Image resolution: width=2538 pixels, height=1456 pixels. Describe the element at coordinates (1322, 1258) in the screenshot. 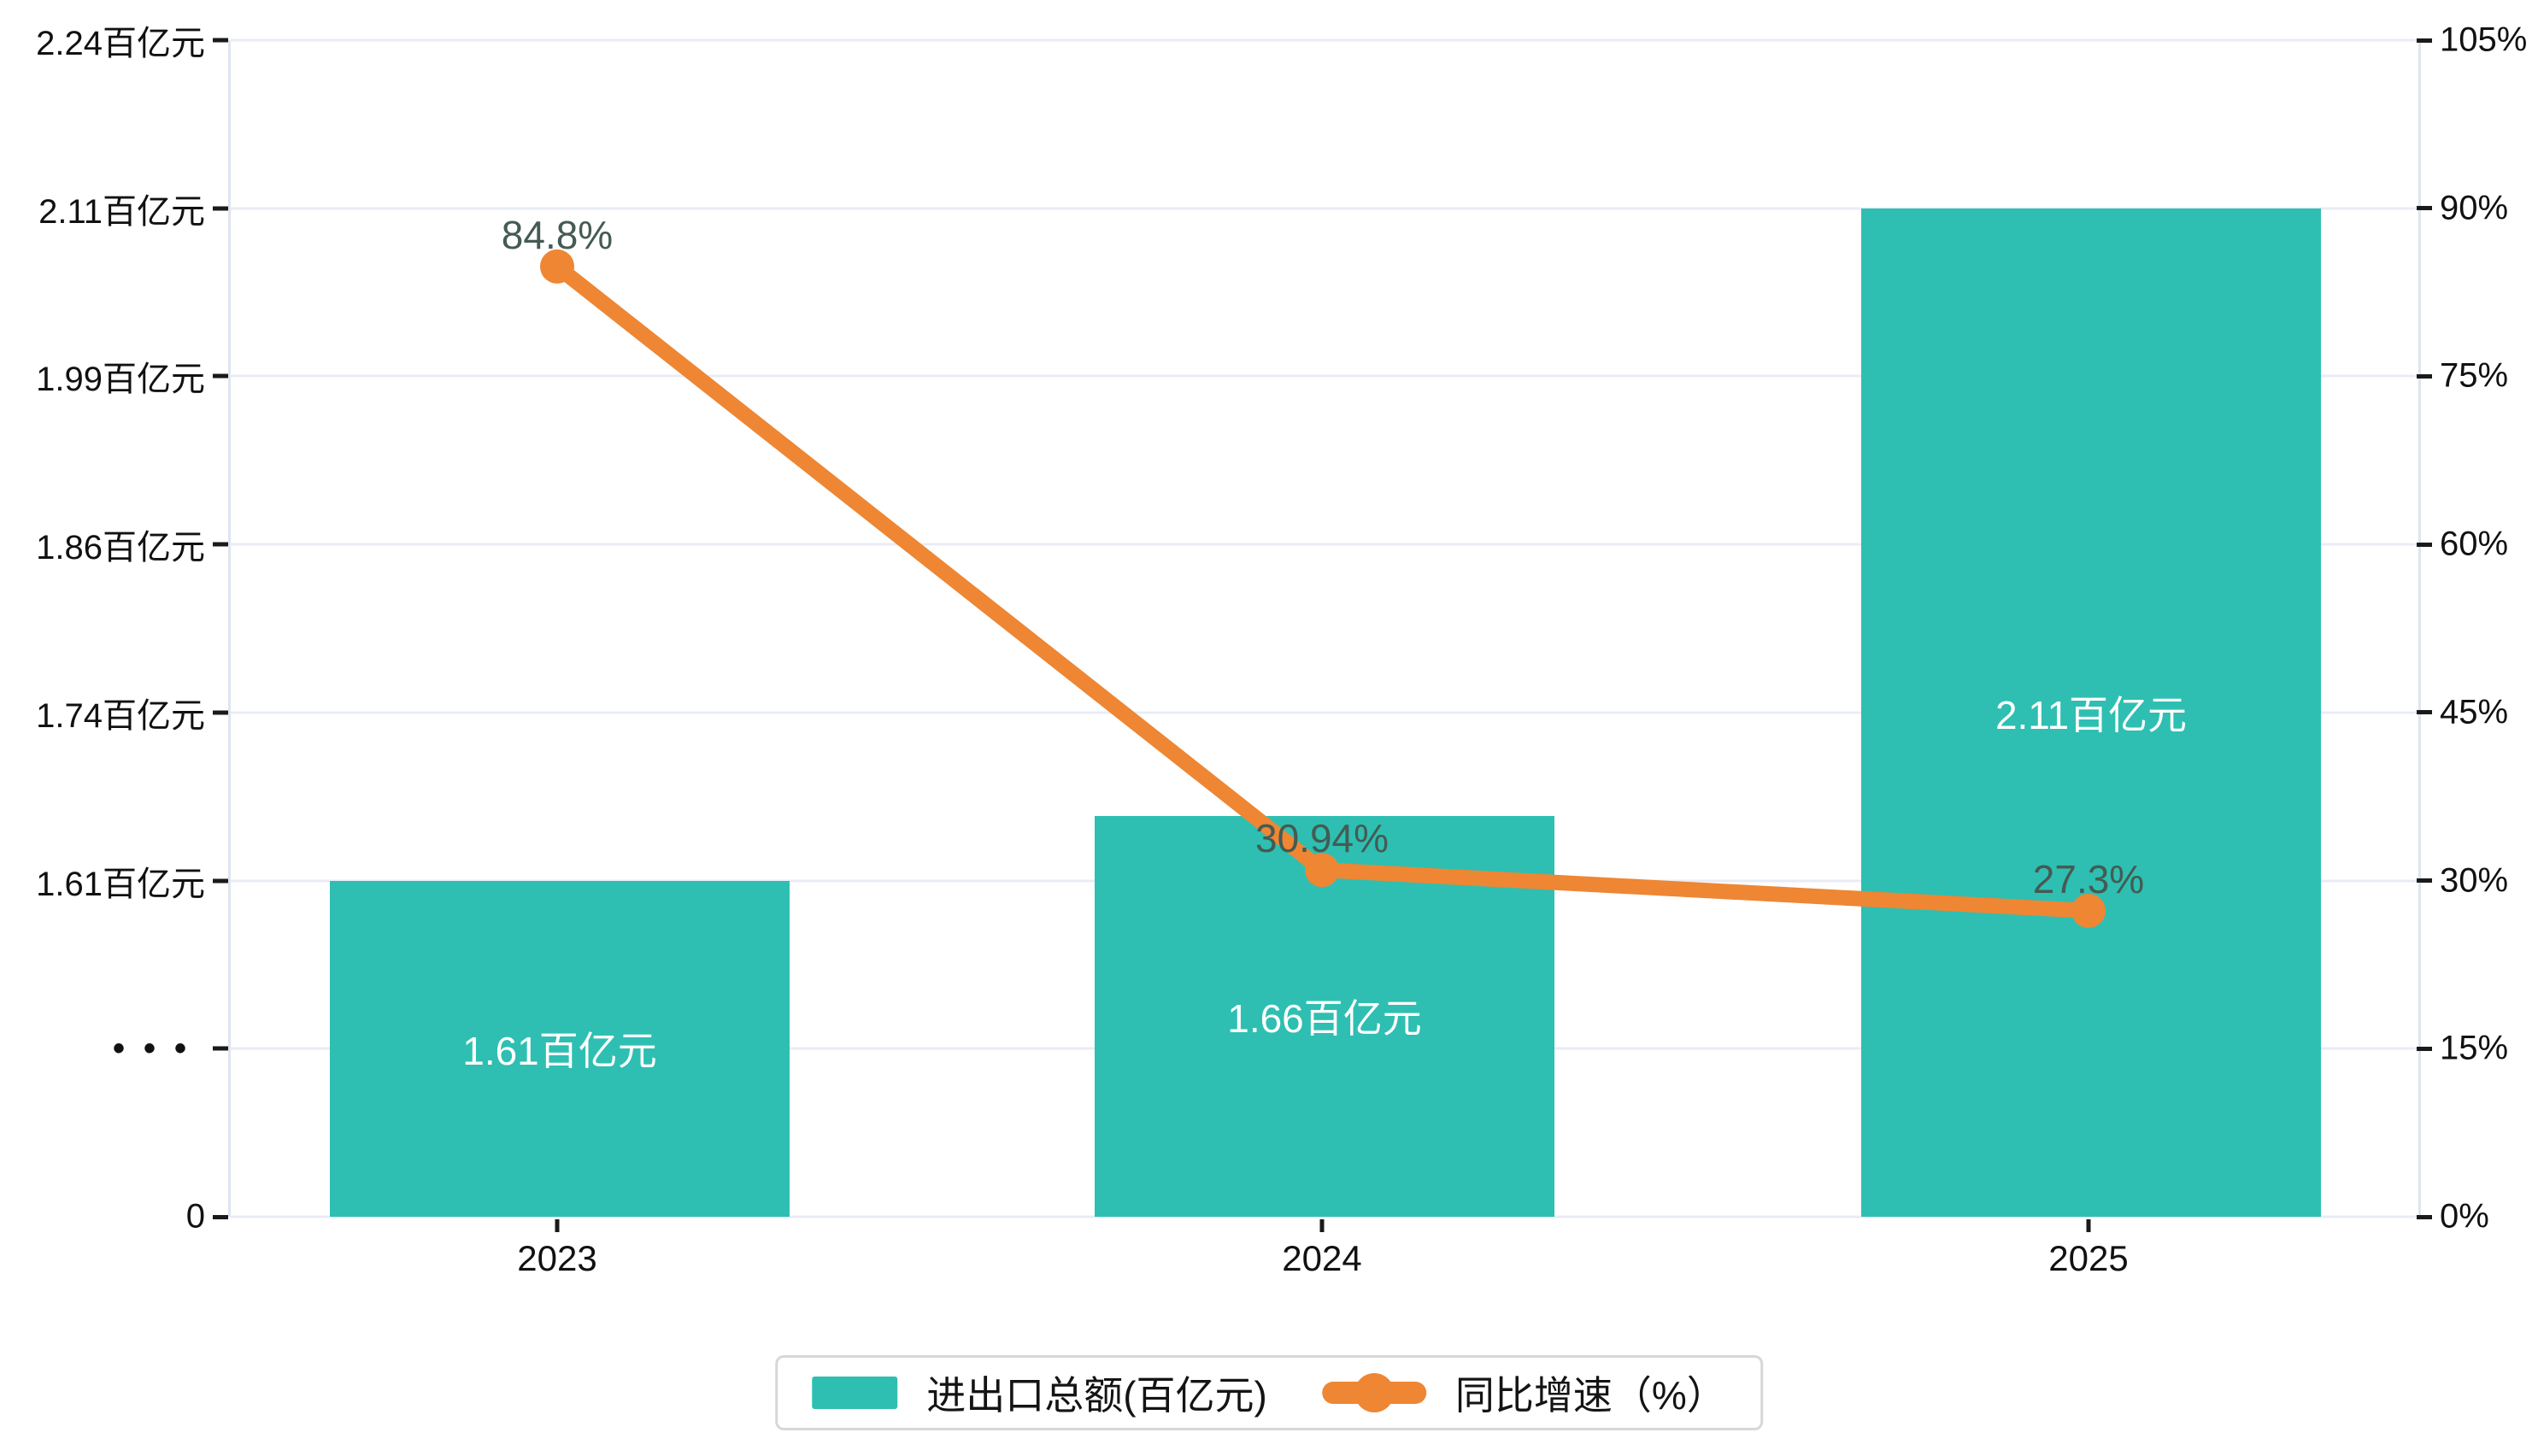

I see `x-tick-2024: 2024` at that location.